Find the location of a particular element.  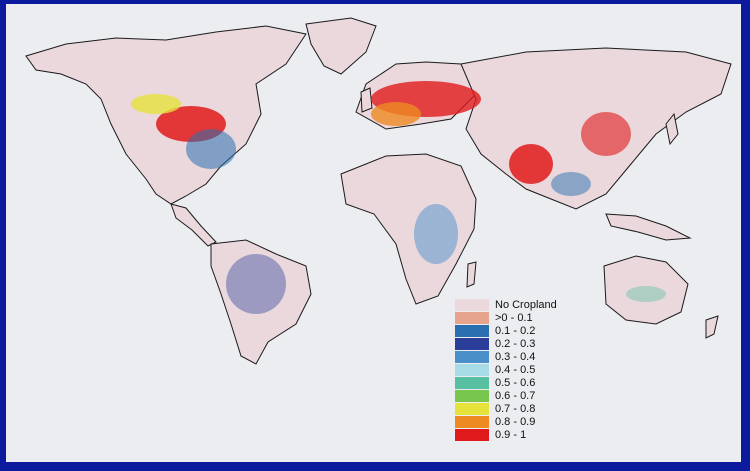

legend-item: 0.8 - 0.9 is located at coordinates (510, 421).